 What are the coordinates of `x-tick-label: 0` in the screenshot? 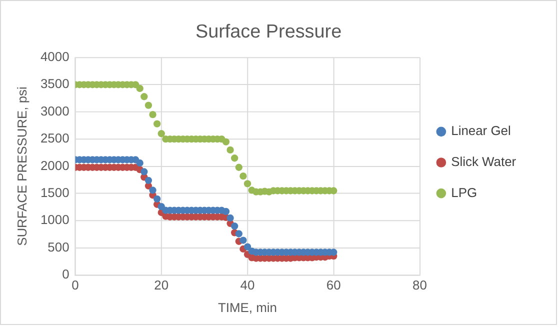 It's located at (75, 284).